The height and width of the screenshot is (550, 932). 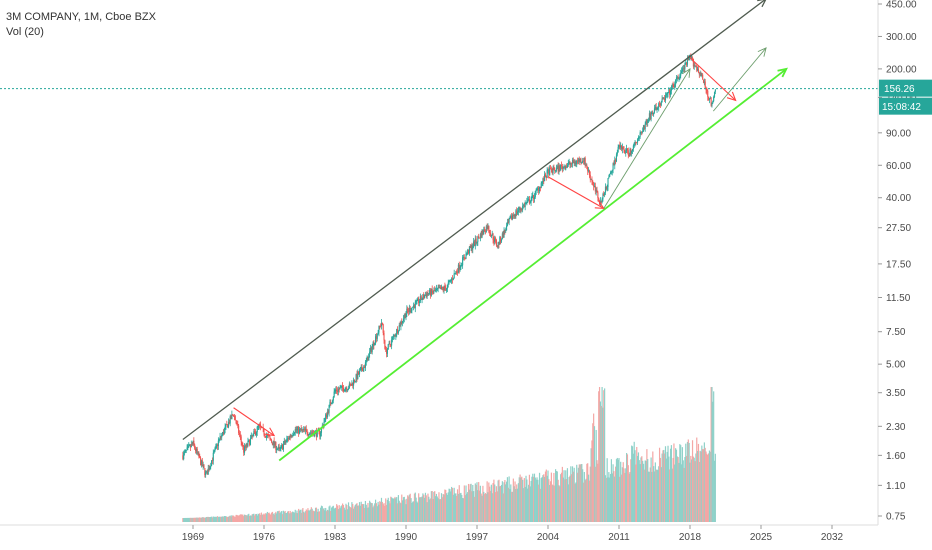 I want to click on x-tick-label: 2011, so click(x=619, y=537).